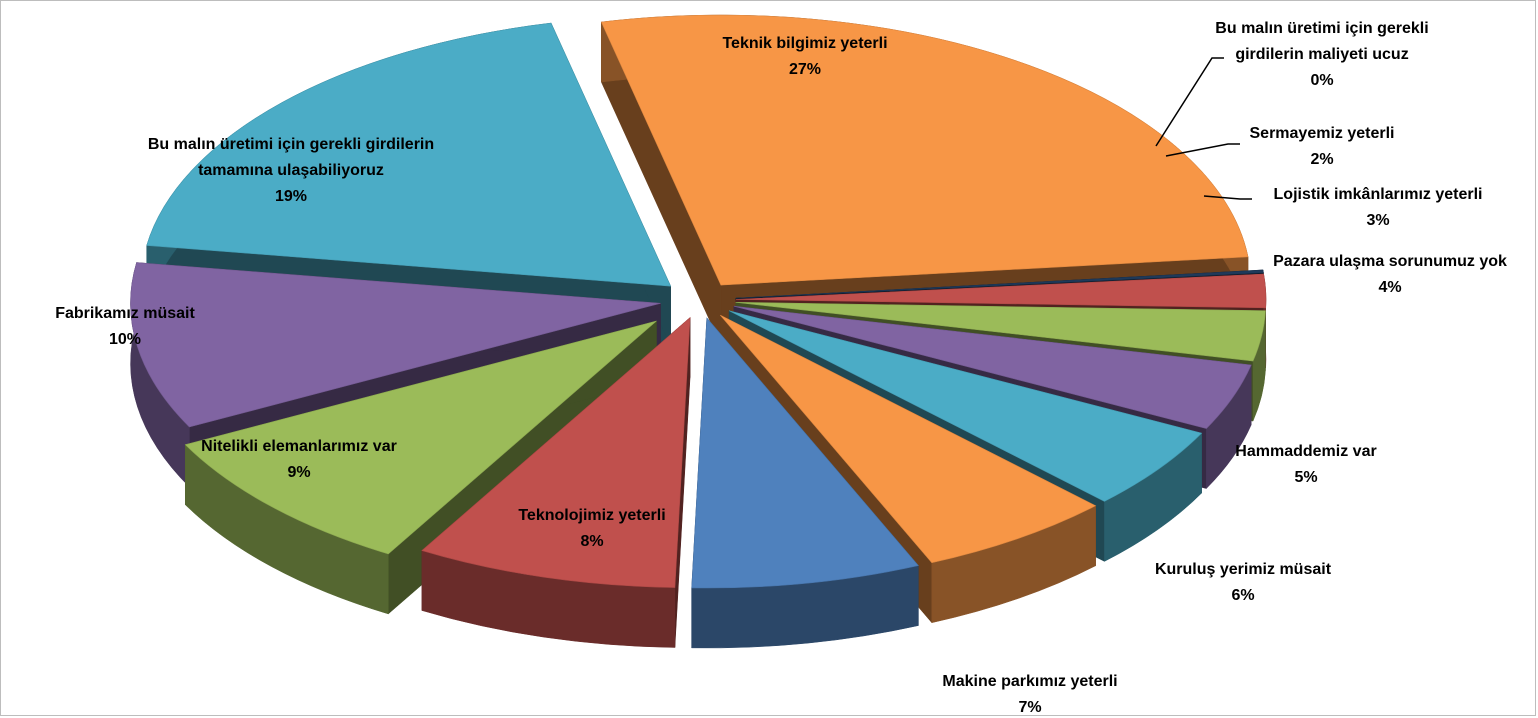  What do you see at coordinates (299, 446) in the screenshot?
I see `slice-name: Nitelikli elemanlarımız var` at bounding box center [299, 446].